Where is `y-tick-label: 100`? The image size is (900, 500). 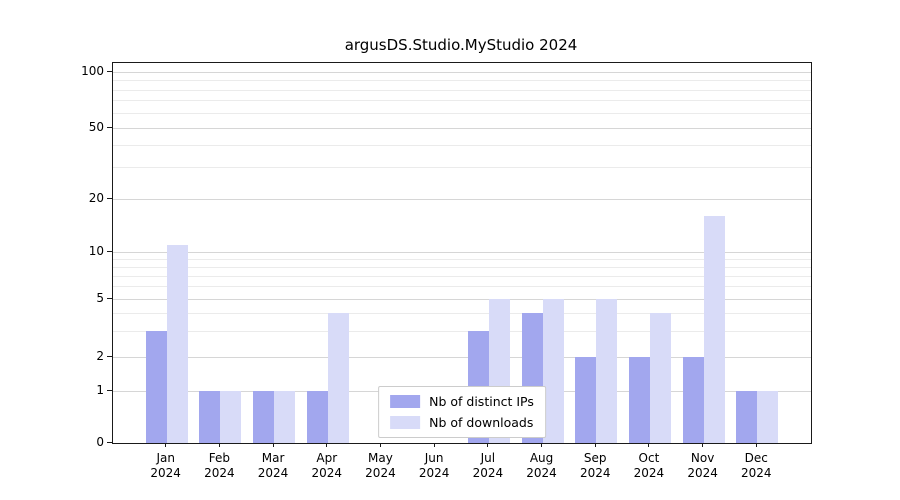 y-tick-label: 100 is located at coordinates (92, 71).